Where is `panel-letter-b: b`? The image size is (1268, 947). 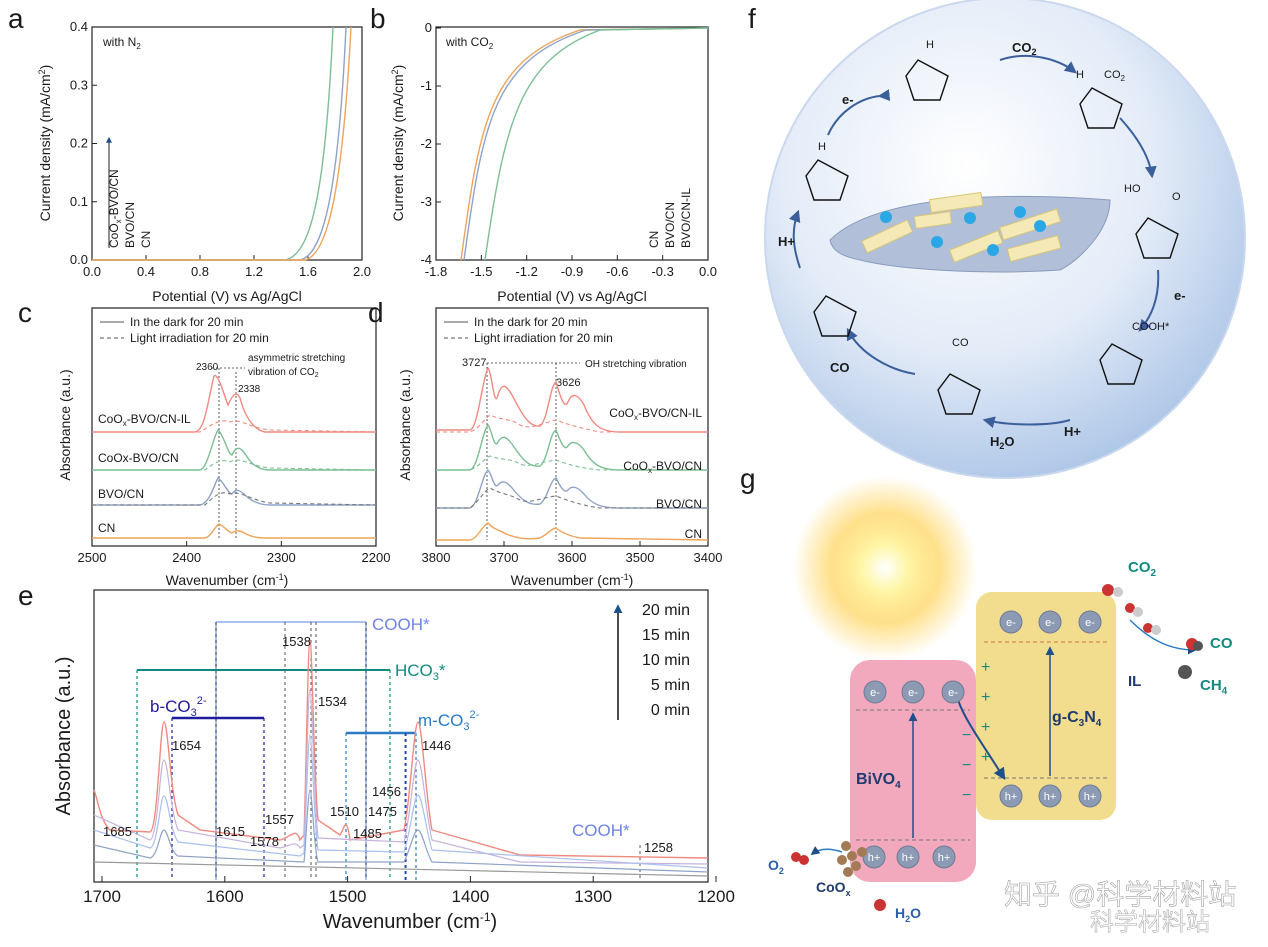
panel-letter-b: b is located at coordinates (378, 18).